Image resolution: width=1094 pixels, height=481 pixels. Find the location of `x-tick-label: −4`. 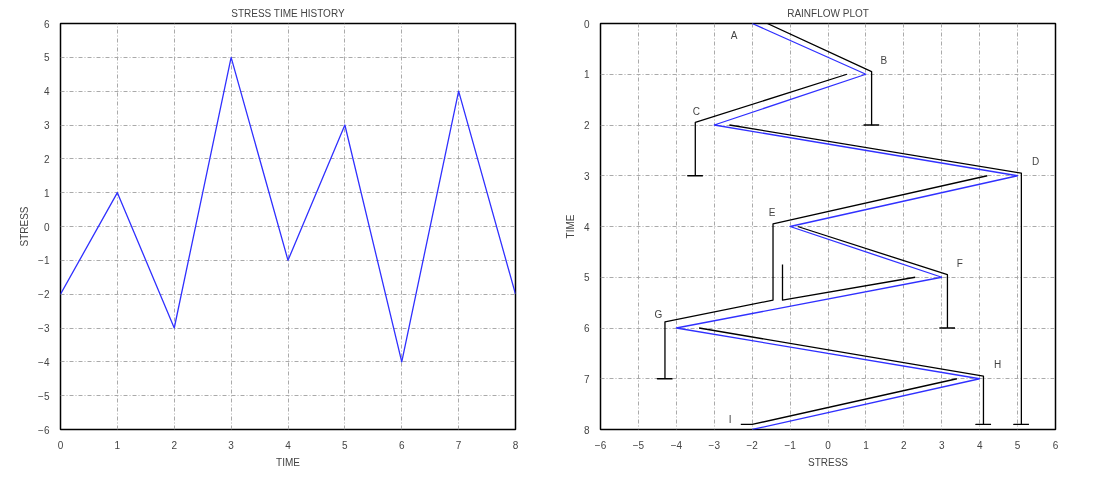

x-tick-label: −4 is located at coordinates (676, 445).